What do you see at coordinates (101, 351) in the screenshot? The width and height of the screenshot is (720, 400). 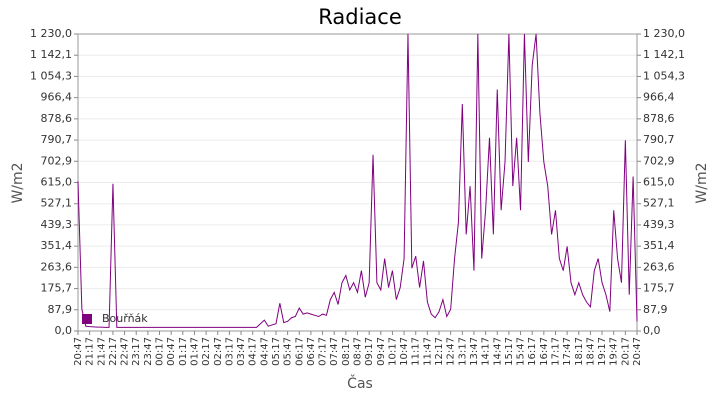 I see `x-tick-label: 21:47` at bounding box center [101, 351].